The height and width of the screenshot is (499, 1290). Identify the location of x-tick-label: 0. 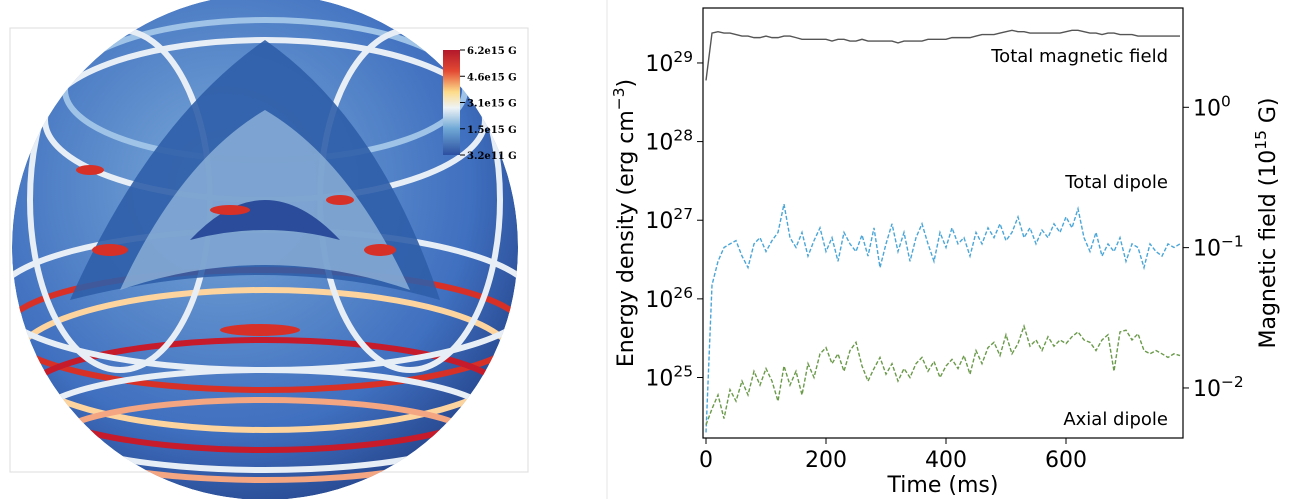
(706, 460).